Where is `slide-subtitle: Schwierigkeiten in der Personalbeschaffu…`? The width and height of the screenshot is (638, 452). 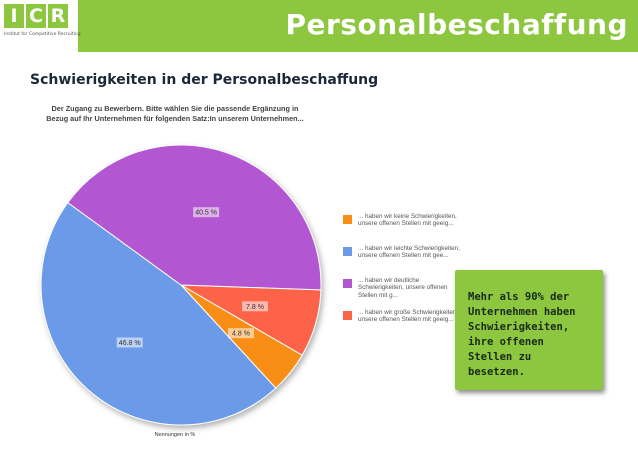
slide-subtitle: Schwierigkeiten in der Personalbeschaffu… is located at coordinates (204, 80).